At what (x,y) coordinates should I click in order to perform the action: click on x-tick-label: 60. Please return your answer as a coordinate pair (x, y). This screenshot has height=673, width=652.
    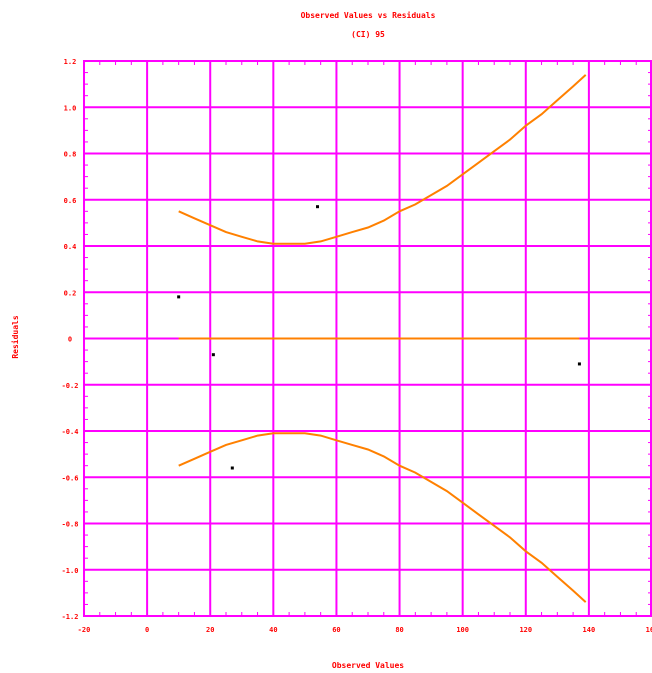
    Looking at the image, I should click on (336, 630).